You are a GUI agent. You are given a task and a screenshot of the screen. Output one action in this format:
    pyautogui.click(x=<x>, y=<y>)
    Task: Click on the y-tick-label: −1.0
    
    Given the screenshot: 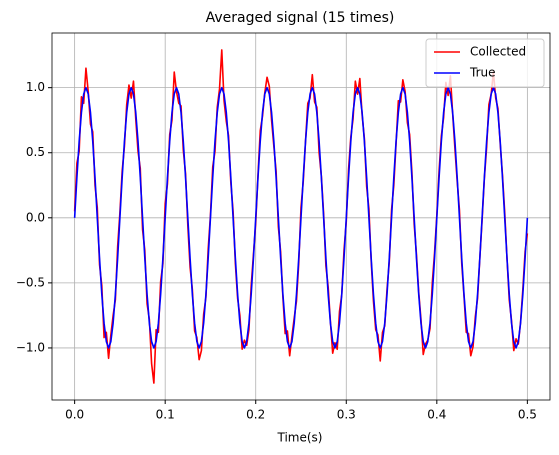 What is the action you would take?
    pyautogui.click(x=30, y=347)
    